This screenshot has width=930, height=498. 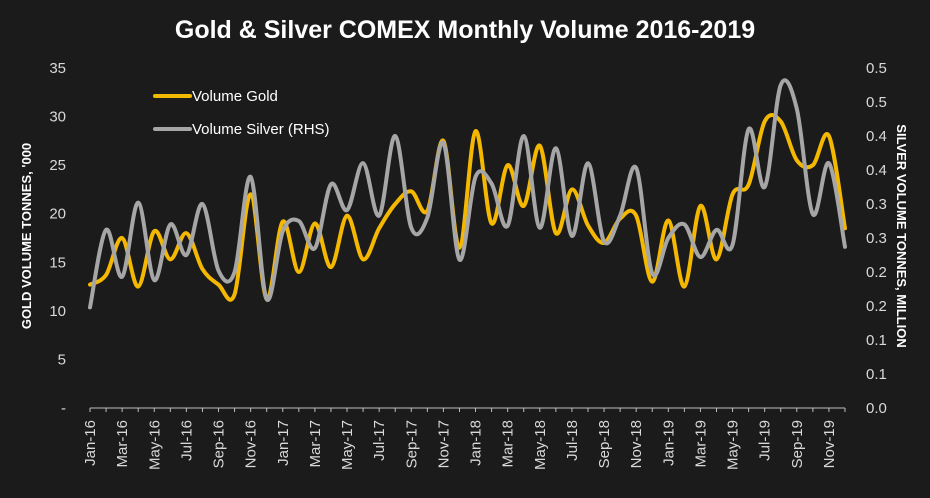 I want to click on x-tick-label: Mar-16, so click(x=122, y=444).